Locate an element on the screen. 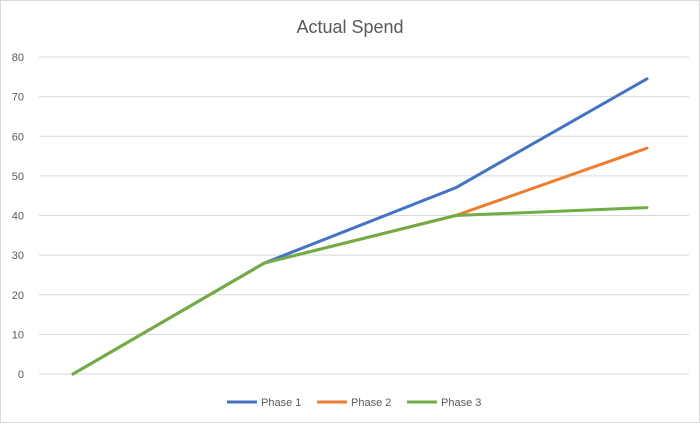 The width and height of the screenshot is (700, 424). y-tick-label: 40 is located at coordinates (18, 217).